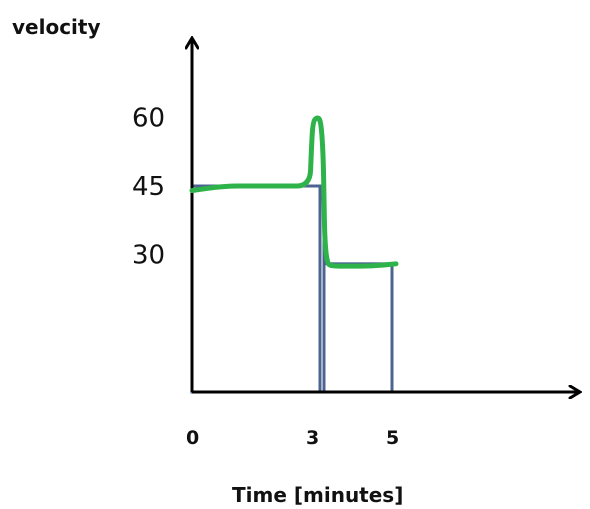 The height and width of the screenshot is (509, 590). I want to click on x-tick-label-0: 0, so click(192, 438).